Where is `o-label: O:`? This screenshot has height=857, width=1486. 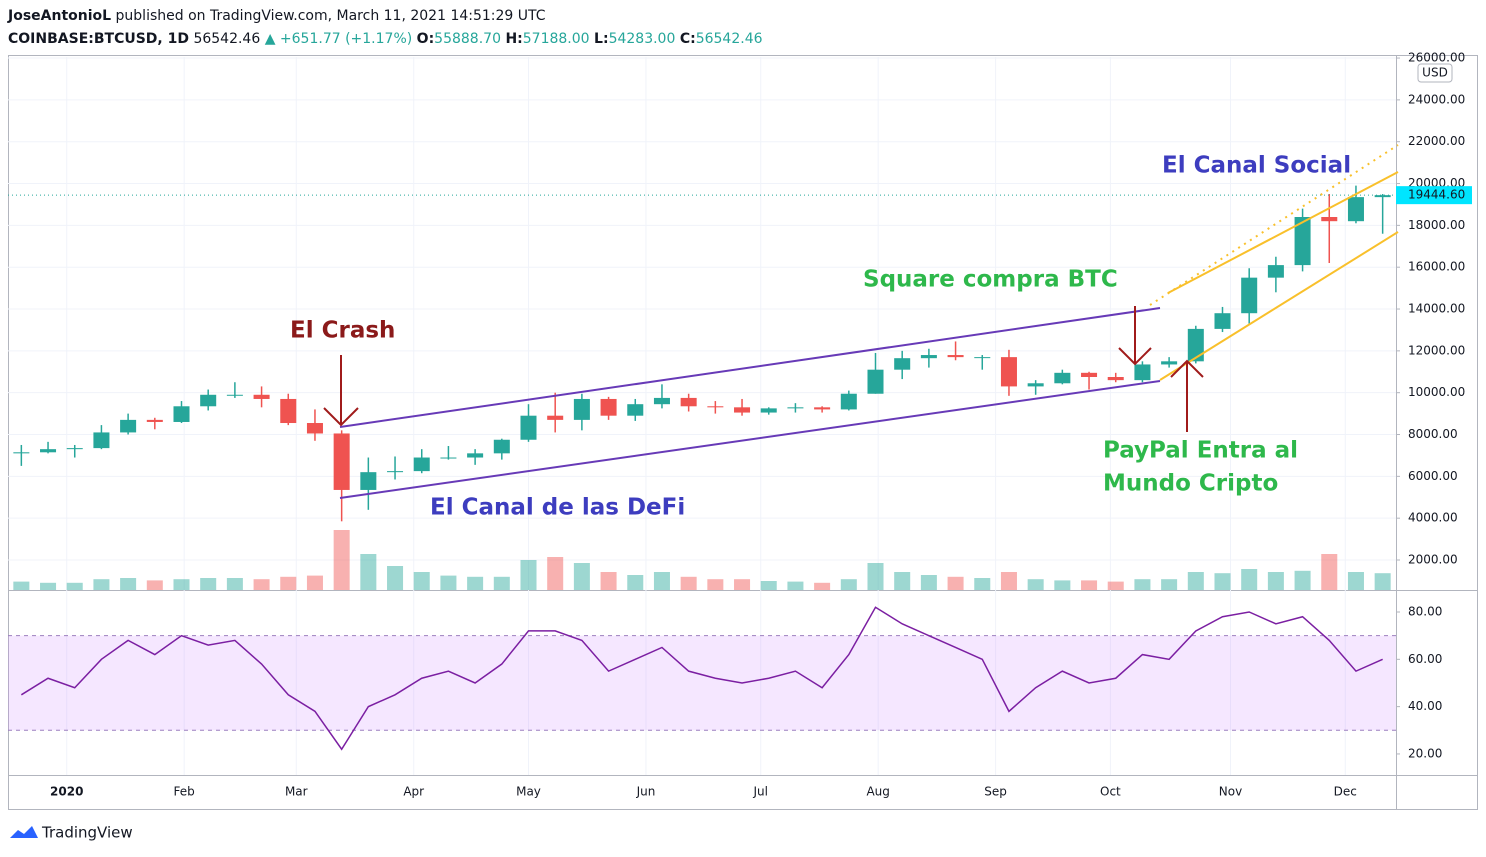 o-label: O: is located at coordinates (426, 39).